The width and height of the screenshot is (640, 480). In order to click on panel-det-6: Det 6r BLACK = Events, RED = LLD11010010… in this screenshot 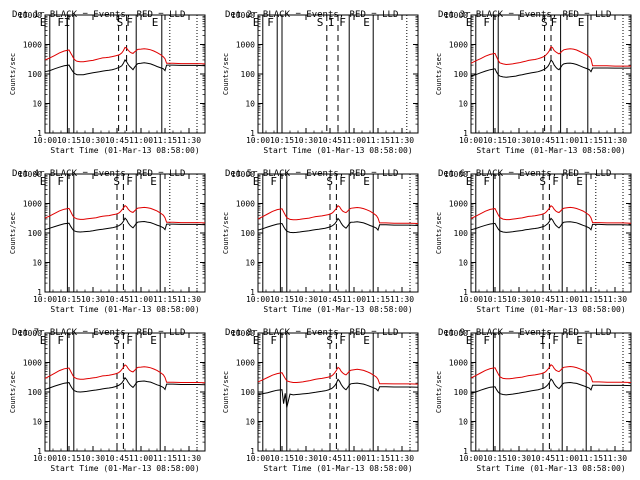, I will do `click(533, 241)`.